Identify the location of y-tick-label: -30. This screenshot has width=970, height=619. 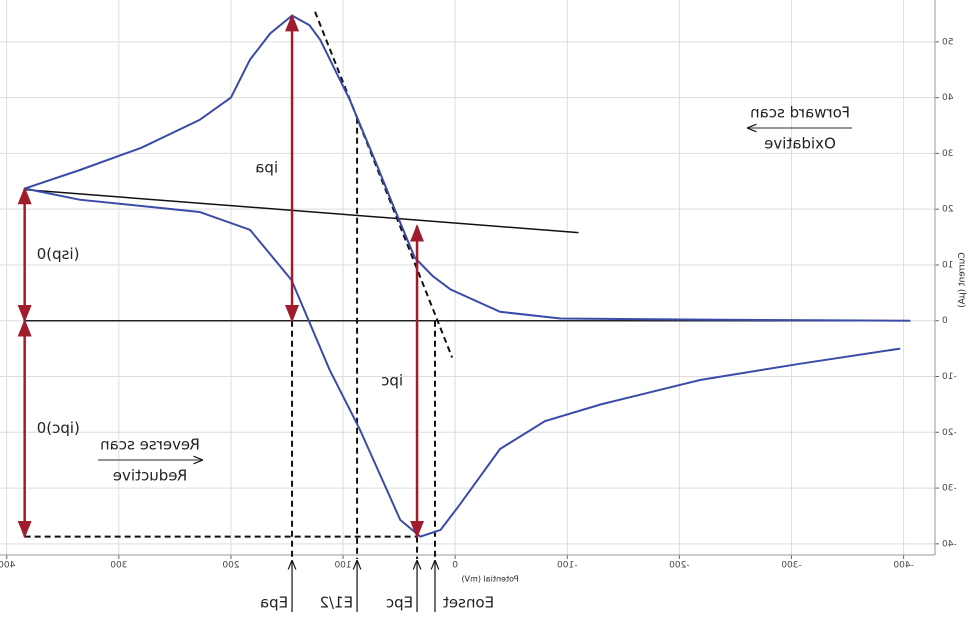
(949, 489).